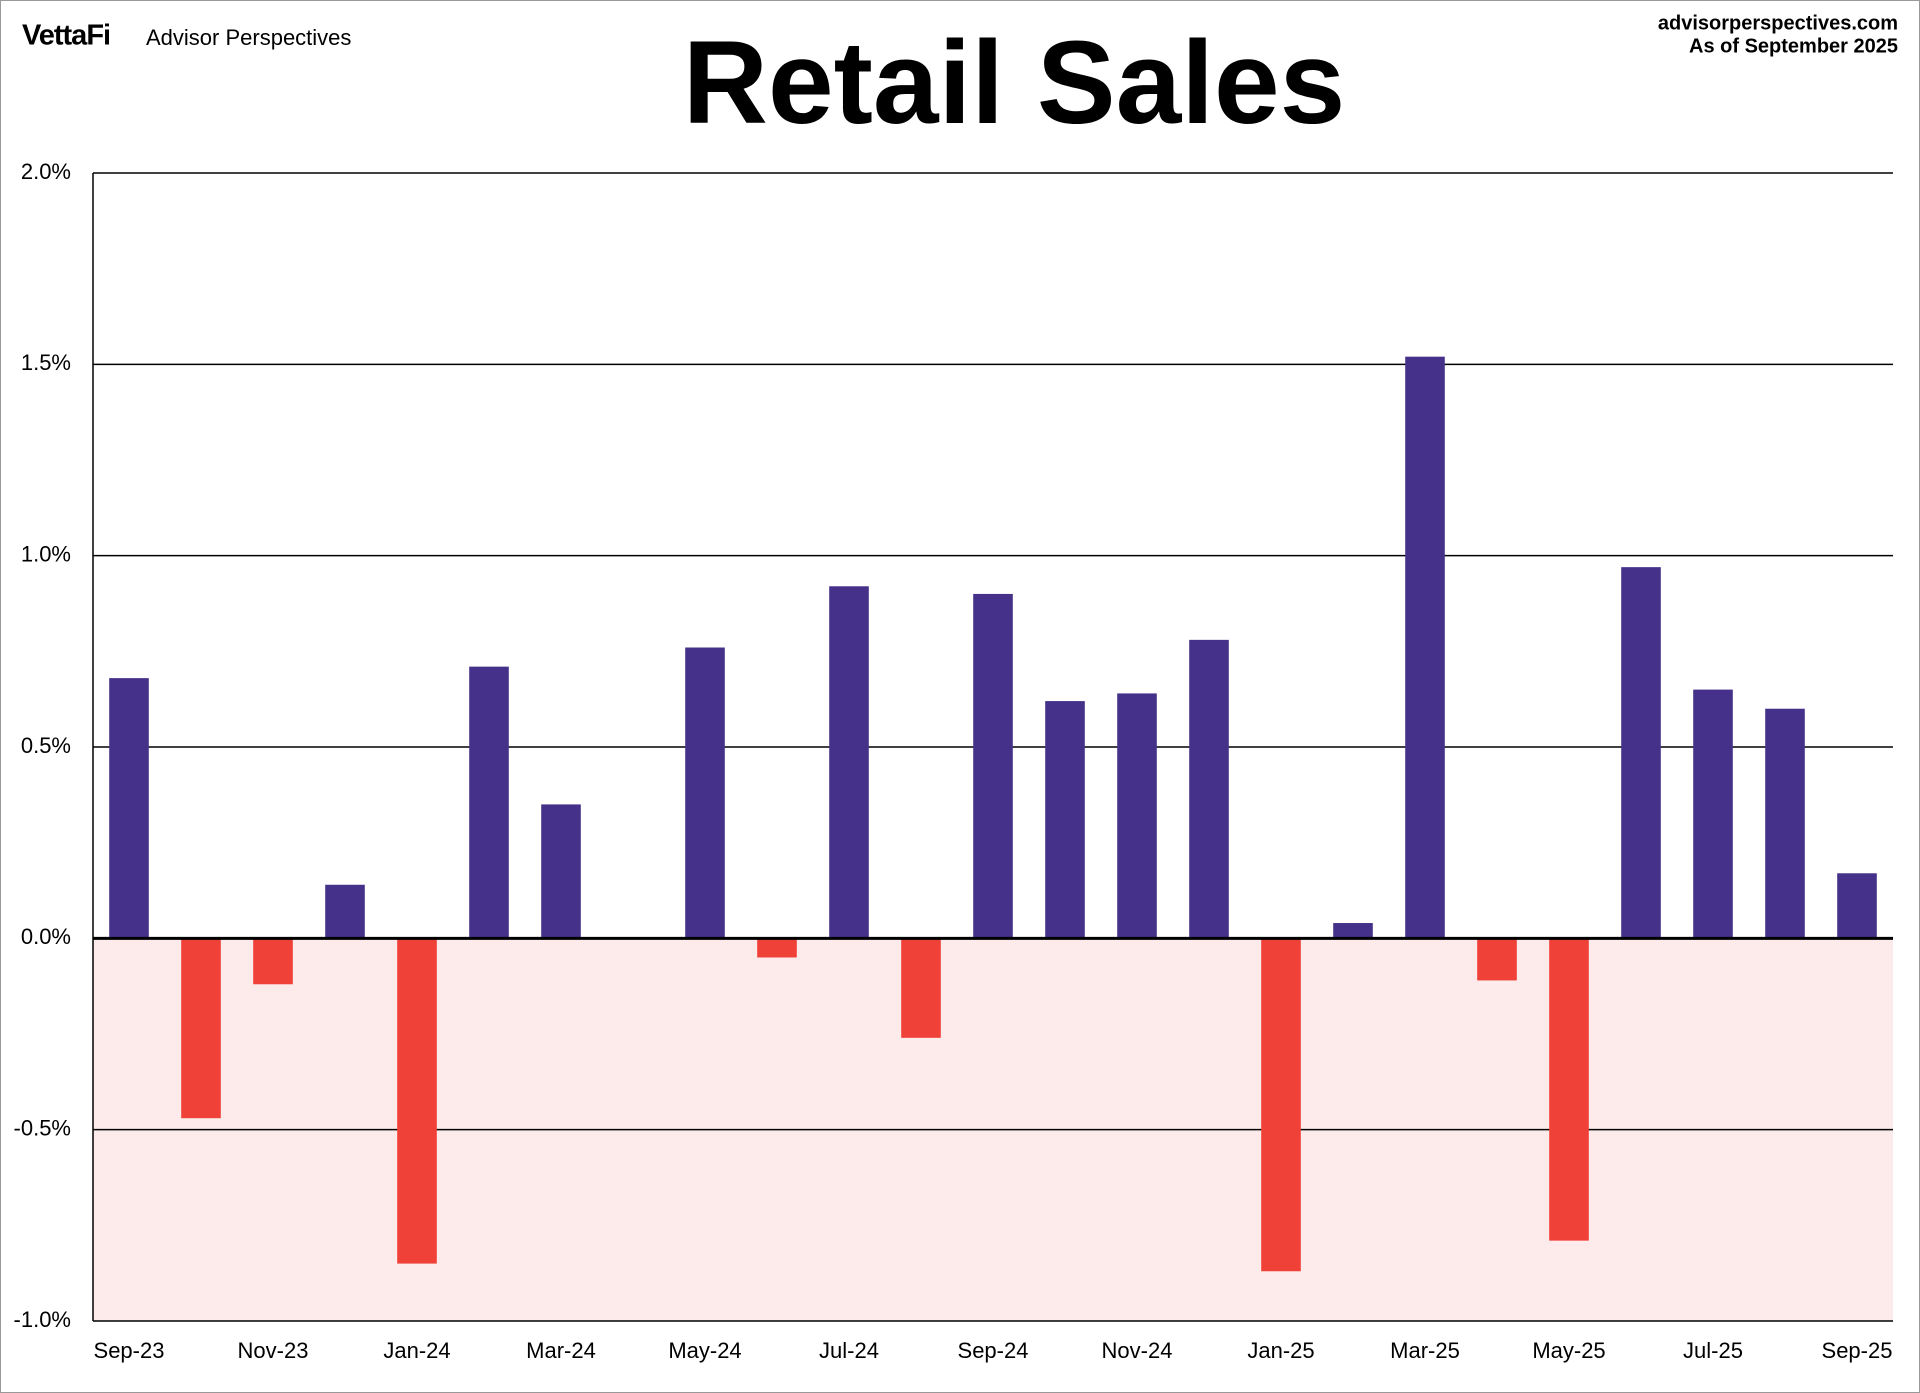 This screenshot has height=1393, width=1920. Describe the element at coordinates (66, 36) in the screenshot. I see `brand: VettaFi` at that location.